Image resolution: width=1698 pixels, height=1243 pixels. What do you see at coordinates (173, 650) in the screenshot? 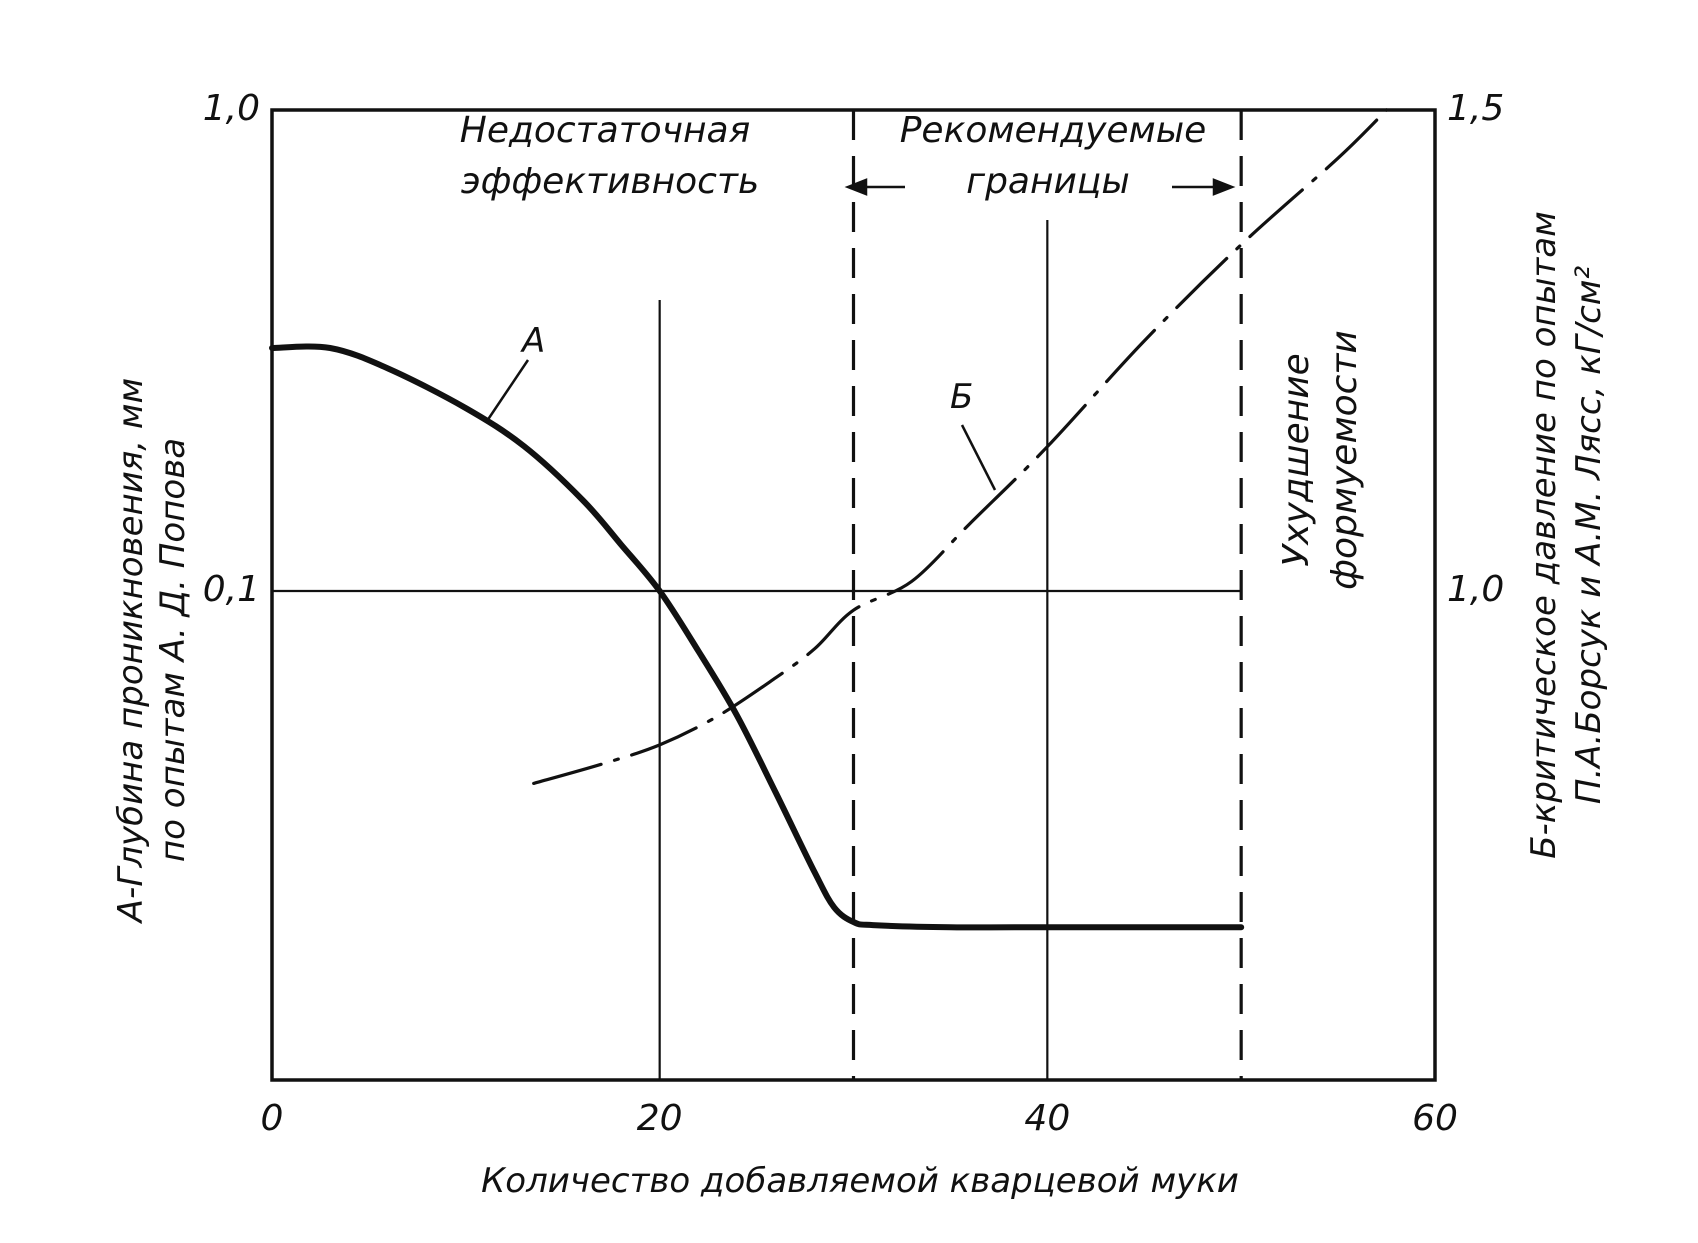
I see `y-left-title-line2: по опытам А. Д. Попова` at bounding box center [173, 650].